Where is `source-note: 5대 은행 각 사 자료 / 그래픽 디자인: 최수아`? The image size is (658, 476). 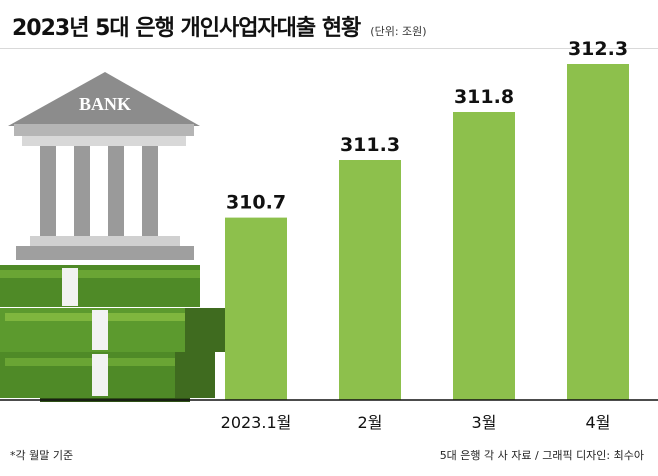
source-note: 5대 은행 각 사 자료 / 그래픽 디자인: 최수아 is located at coordinates (541, 455).